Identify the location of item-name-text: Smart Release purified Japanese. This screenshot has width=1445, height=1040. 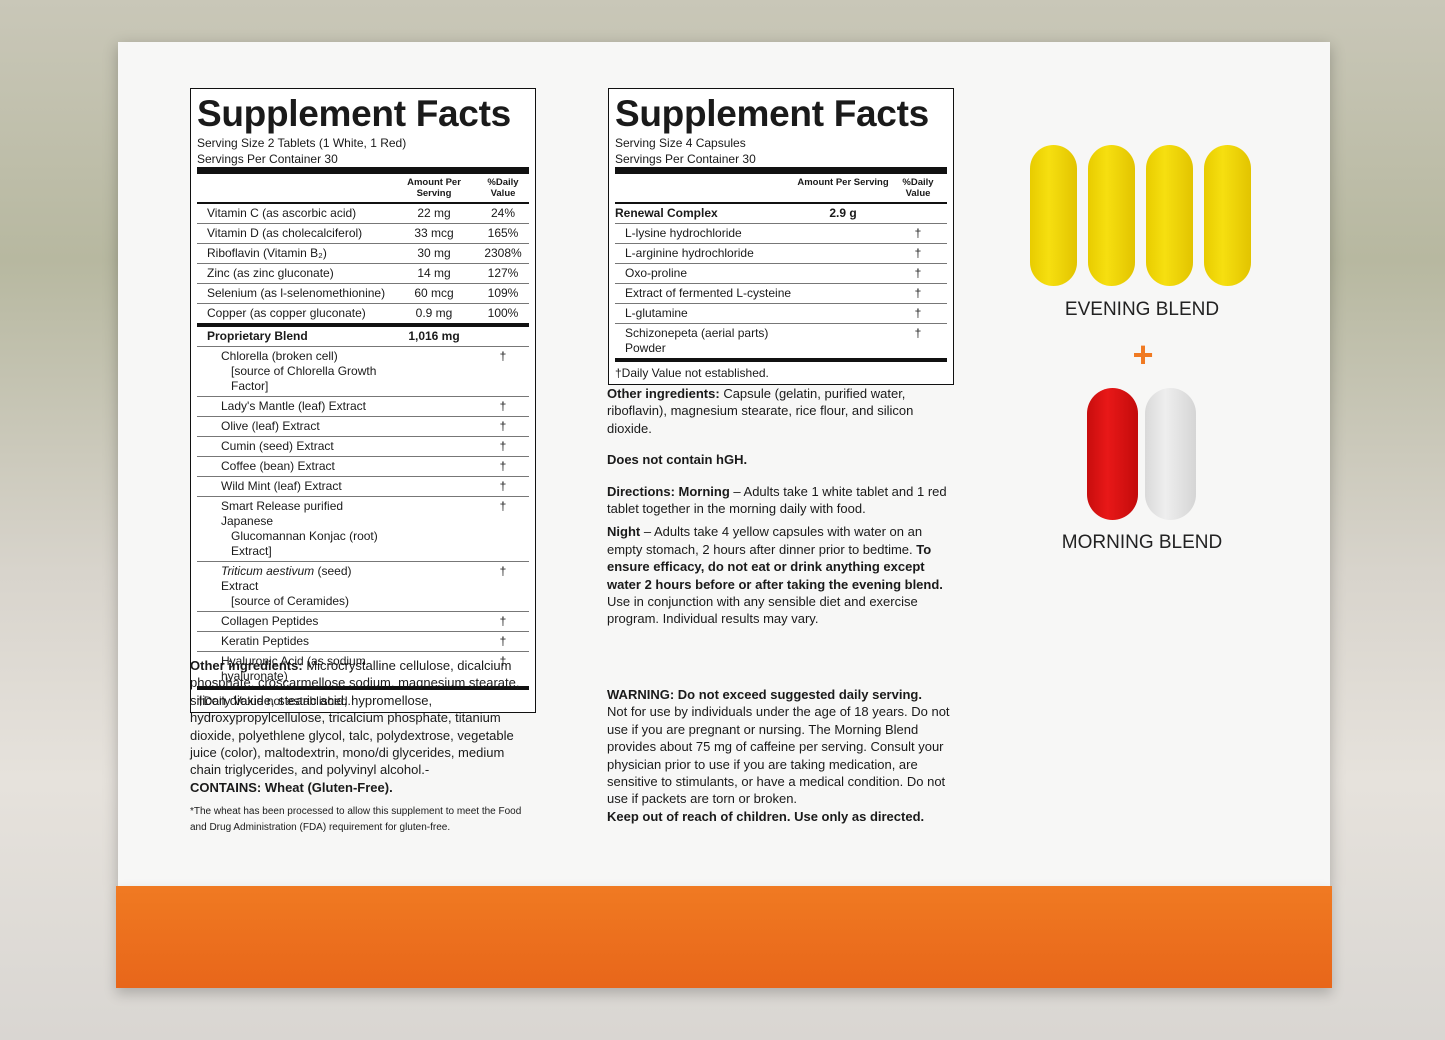
(282, 513).